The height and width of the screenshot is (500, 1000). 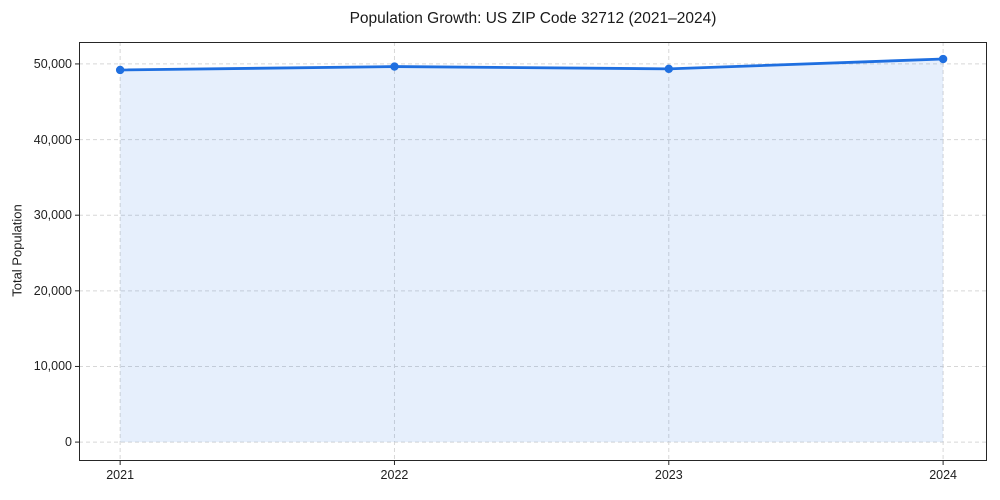 What do you see at coordinates (531, 64) in the screenshot?
I see `series-line` at bounding box center [531, 64].